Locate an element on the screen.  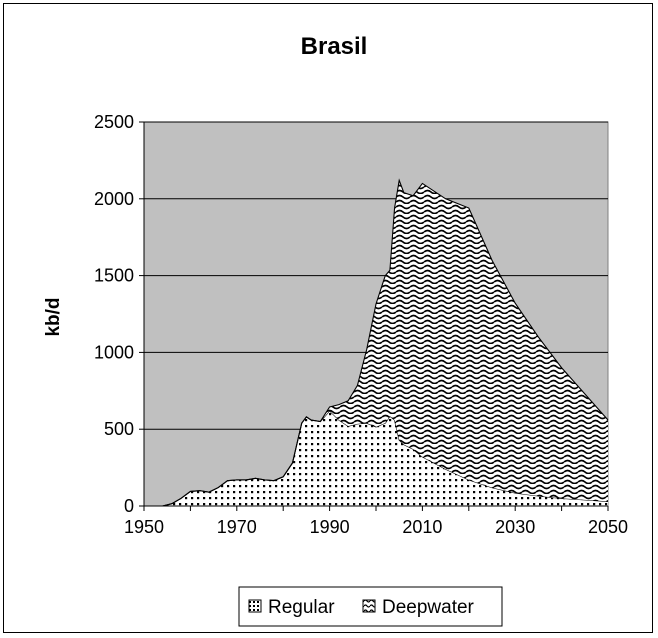
y-tick-label: 1500 is located at coordinates (114, 276).